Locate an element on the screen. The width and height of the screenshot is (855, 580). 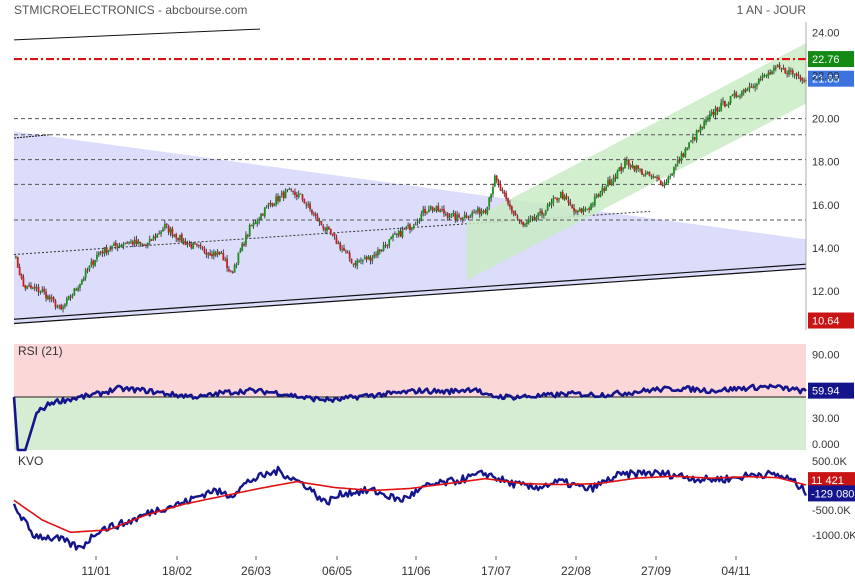
rsi-ytick-1: 30.00 is located at coordinates (826, 419).